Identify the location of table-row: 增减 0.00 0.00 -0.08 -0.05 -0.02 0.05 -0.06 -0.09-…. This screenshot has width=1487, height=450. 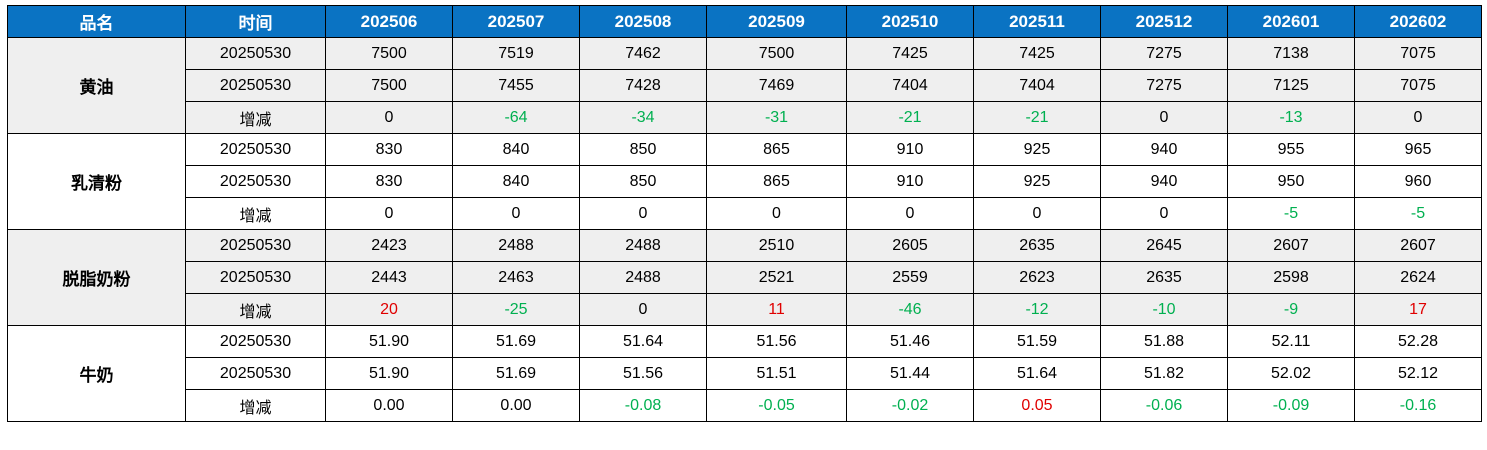
(745, 405).